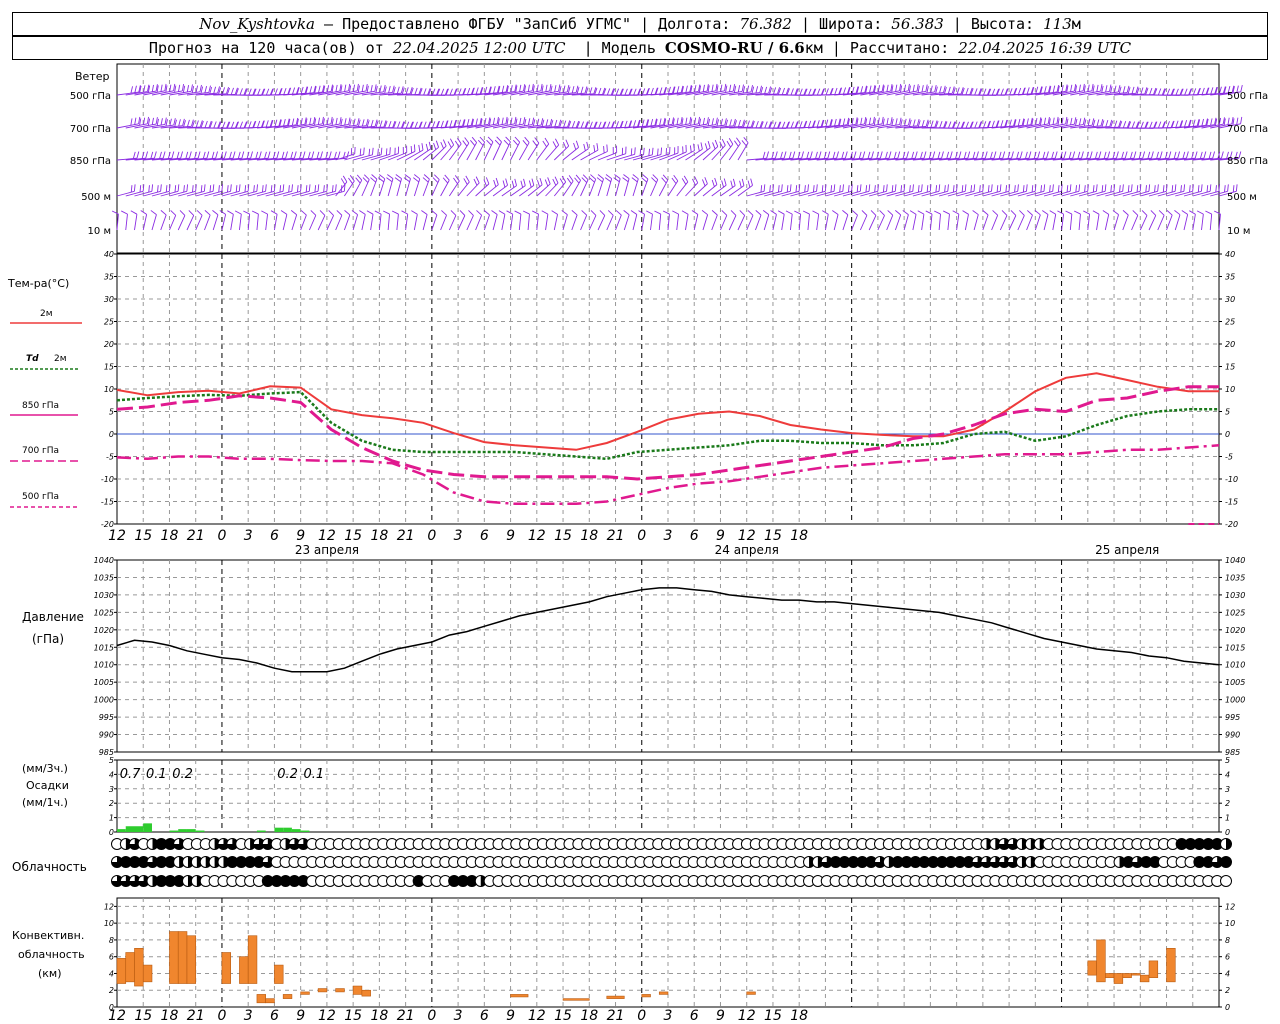  Describe the element at coordinates (109, 254) in the screenshot. I see `temp-tick-left: 40` at that location.